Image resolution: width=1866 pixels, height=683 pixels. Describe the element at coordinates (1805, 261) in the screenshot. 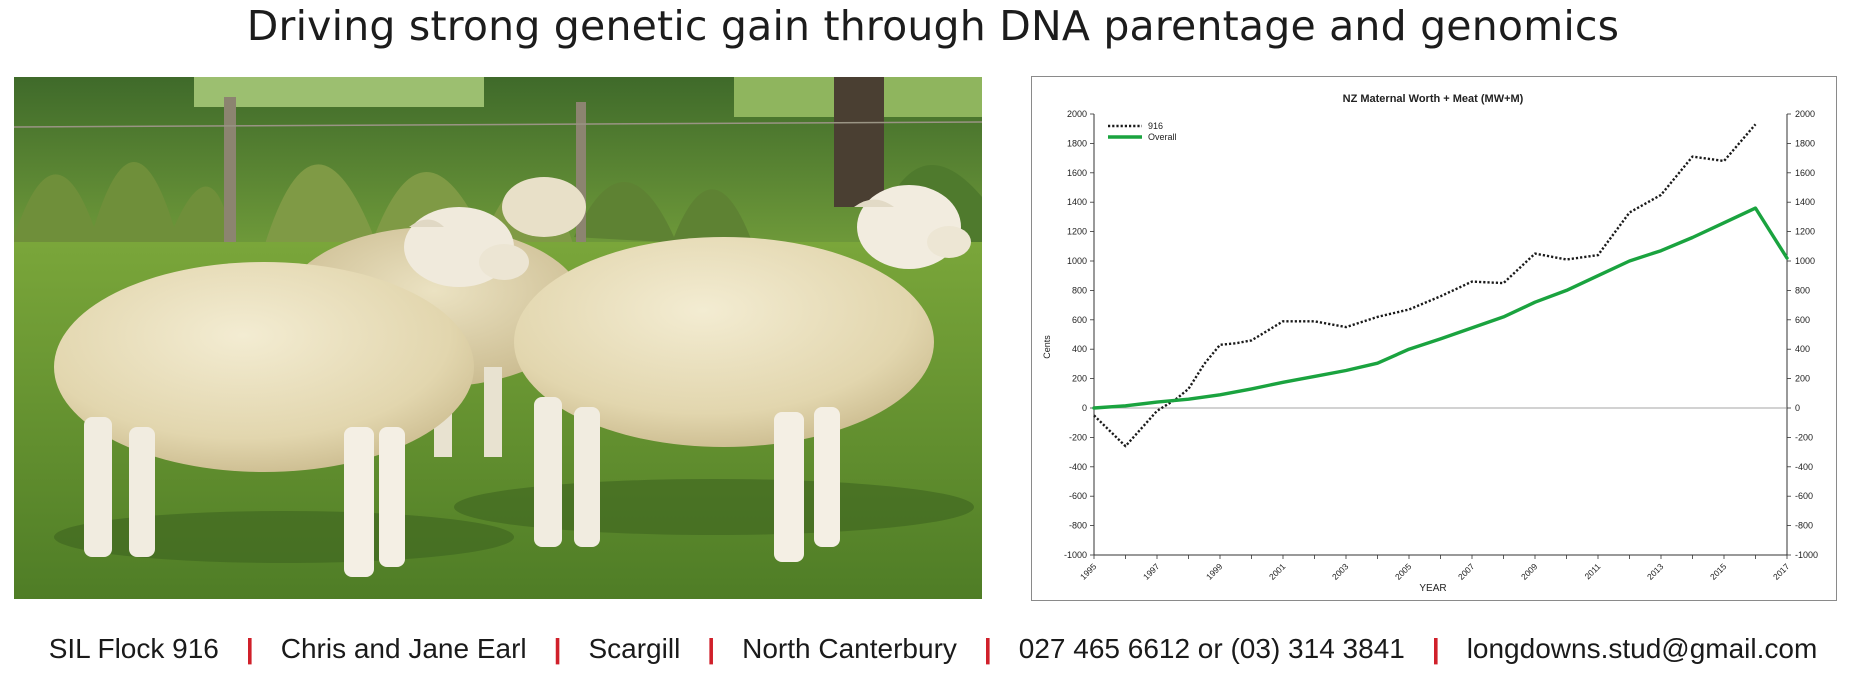

I see `y-tick-label-right: 1000` at that location.